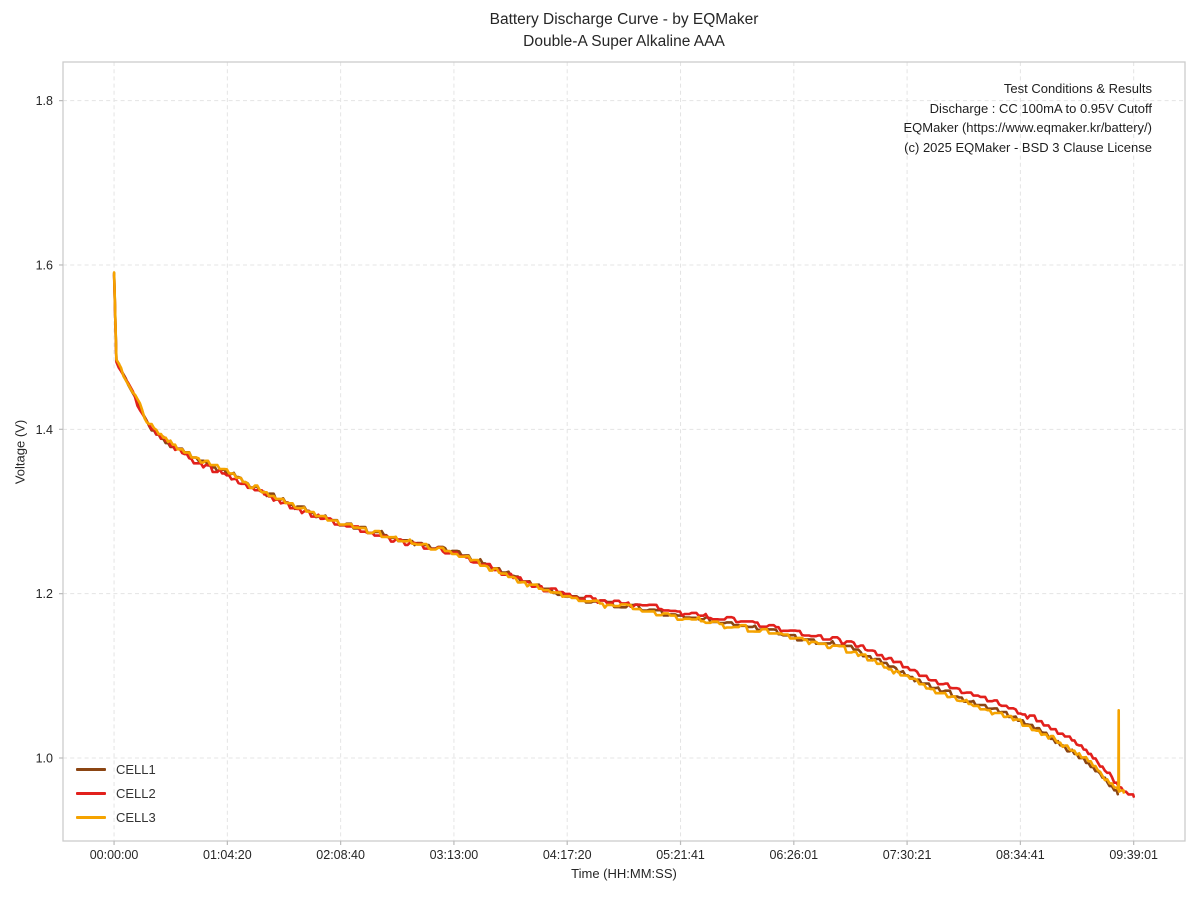 The width and height of the screenshot is (1200, 900). I want to click on x-tick-label: 03:13:00, so click(454, 855).